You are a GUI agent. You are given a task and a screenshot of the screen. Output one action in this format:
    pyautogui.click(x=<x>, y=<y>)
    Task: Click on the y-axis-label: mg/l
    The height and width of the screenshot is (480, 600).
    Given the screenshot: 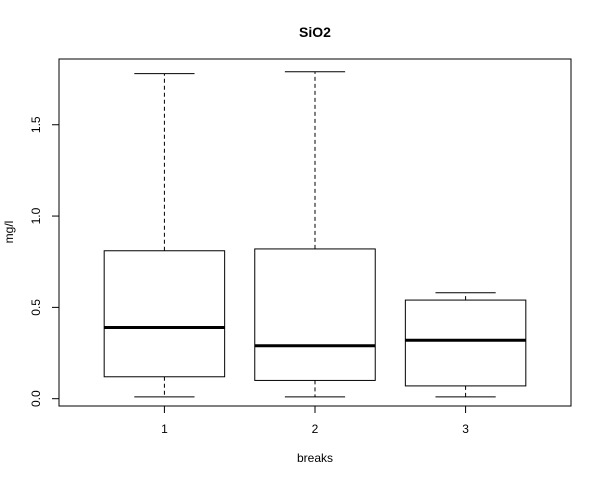 What is the action you would take?
    pyautogui.click(x=9, y=232)
    